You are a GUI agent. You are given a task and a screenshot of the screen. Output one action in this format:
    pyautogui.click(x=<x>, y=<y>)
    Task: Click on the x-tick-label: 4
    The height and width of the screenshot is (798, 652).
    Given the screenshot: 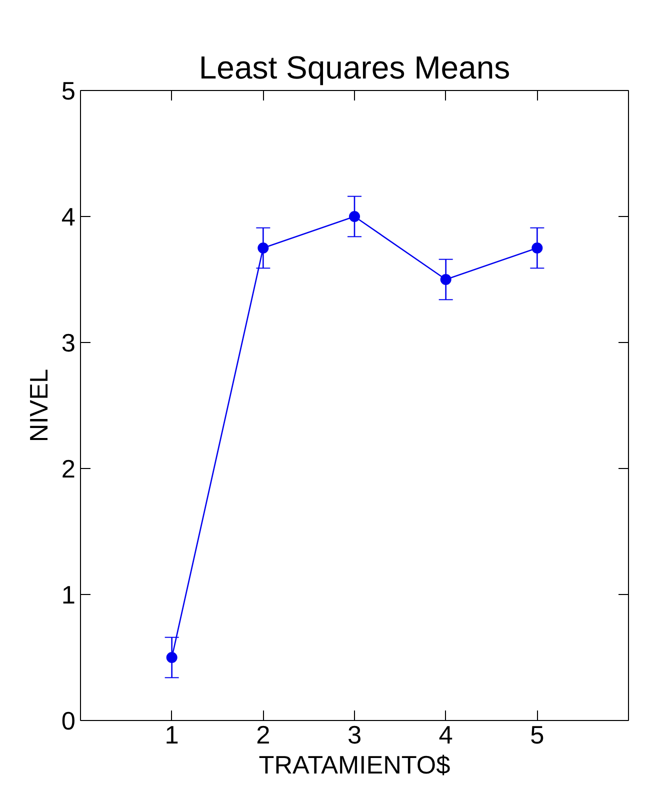 What is the action you would take?
    pyautogui.click(x=445, y=736)
    